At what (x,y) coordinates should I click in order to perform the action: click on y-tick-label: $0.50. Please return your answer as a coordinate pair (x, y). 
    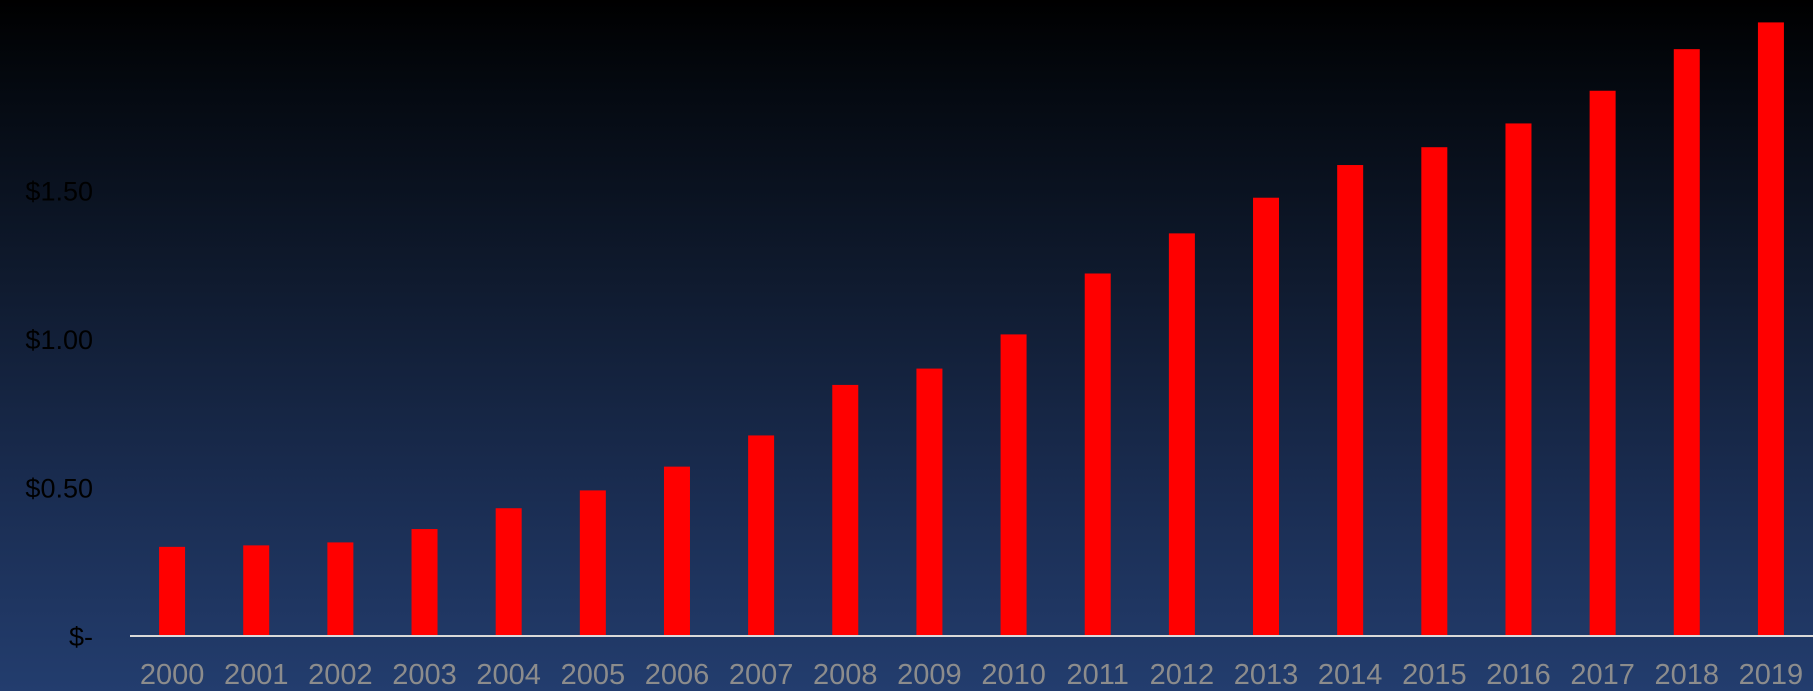
    Looking at the image, I should click on (59, 488).